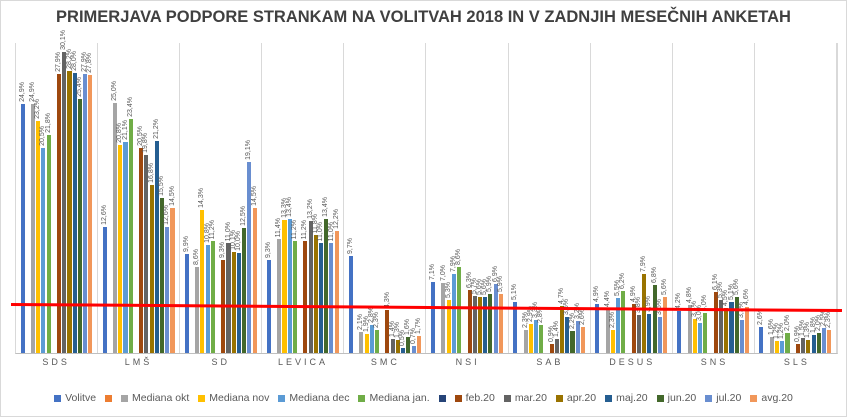 The width and height of the screenshot is (847, 417). Describe the element at coordinates (90, 214) in the screenshot. I see `bar-avg.20-SDS` at that location.